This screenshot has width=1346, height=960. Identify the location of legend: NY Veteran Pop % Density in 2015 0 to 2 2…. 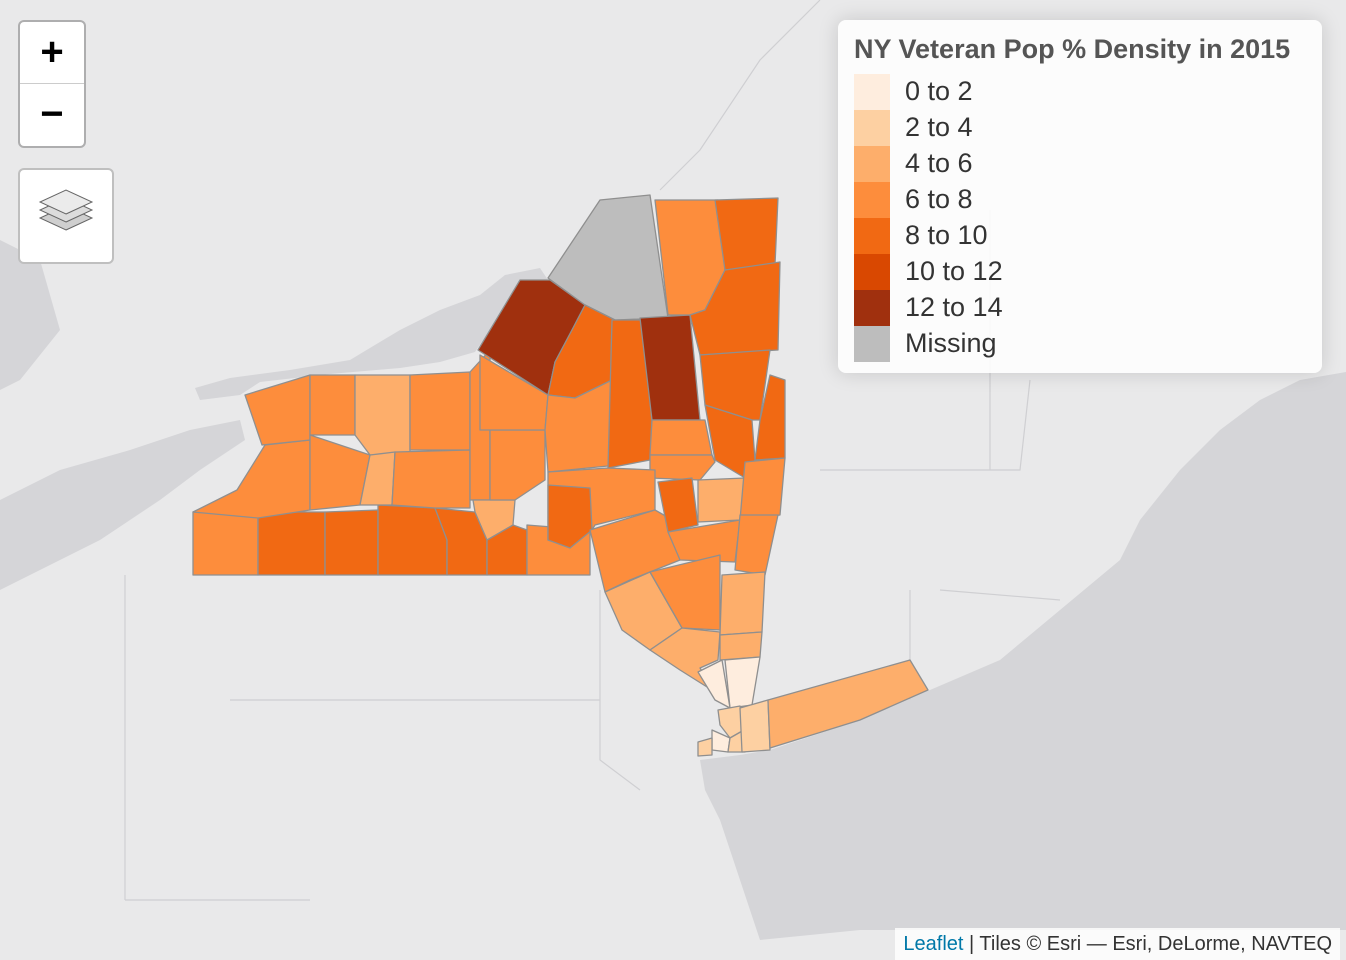
(1080, 196).